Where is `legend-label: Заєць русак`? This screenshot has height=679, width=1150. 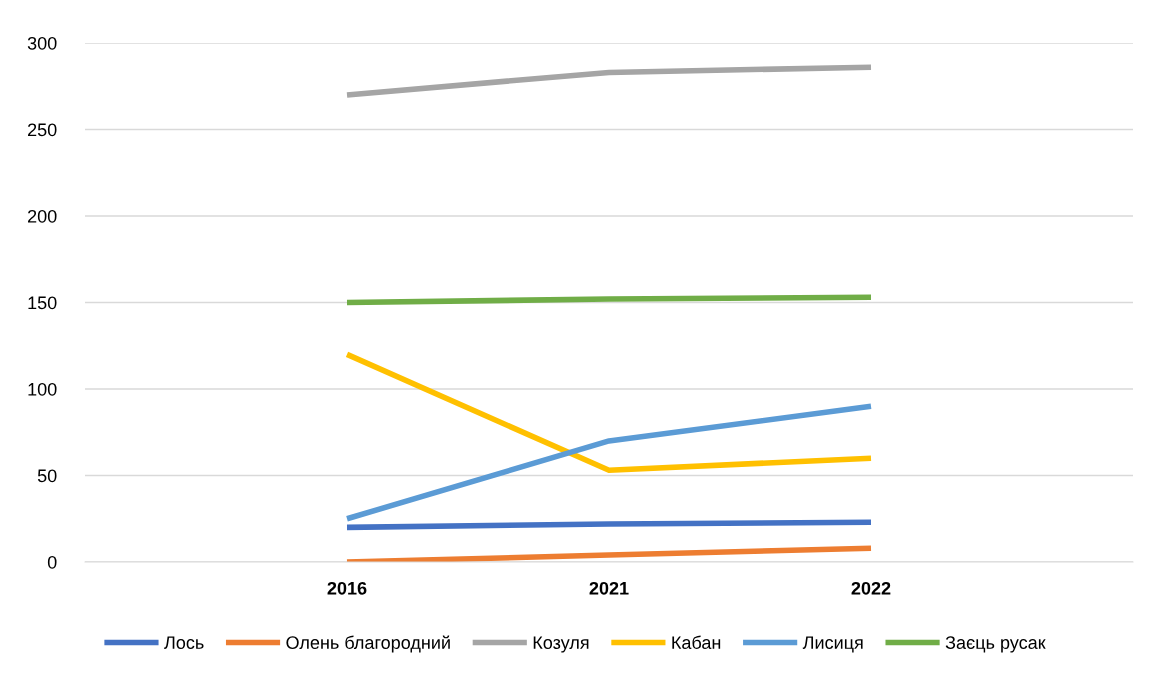
legend-label: Заєць русак is located at coordinates (995, 644).